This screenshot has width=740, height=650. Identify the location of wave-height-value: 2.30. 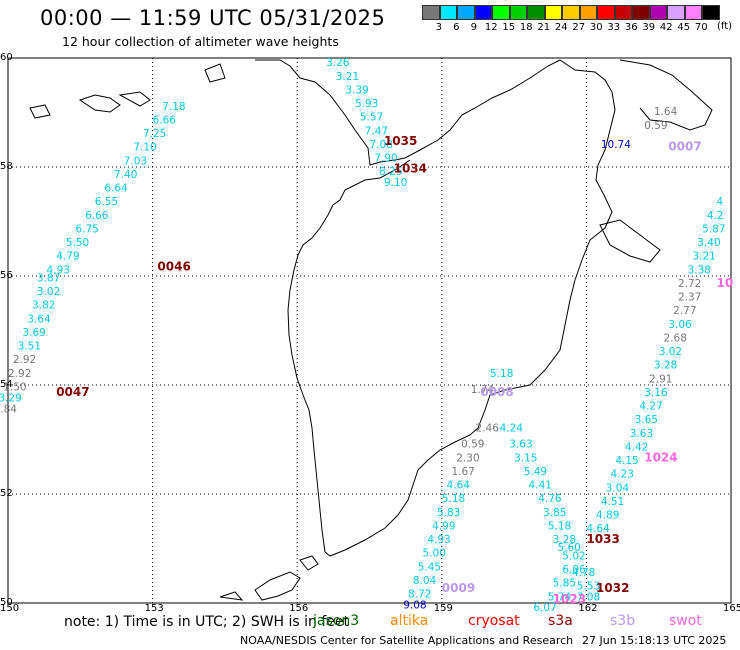
(467, 458).